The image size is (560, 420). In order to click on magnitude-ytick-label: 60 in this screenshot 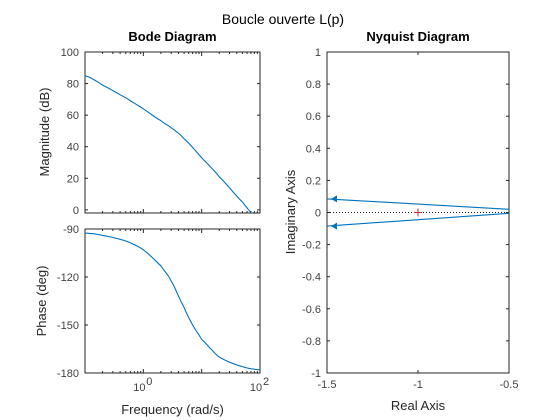, I will do `click(73, 116)`.